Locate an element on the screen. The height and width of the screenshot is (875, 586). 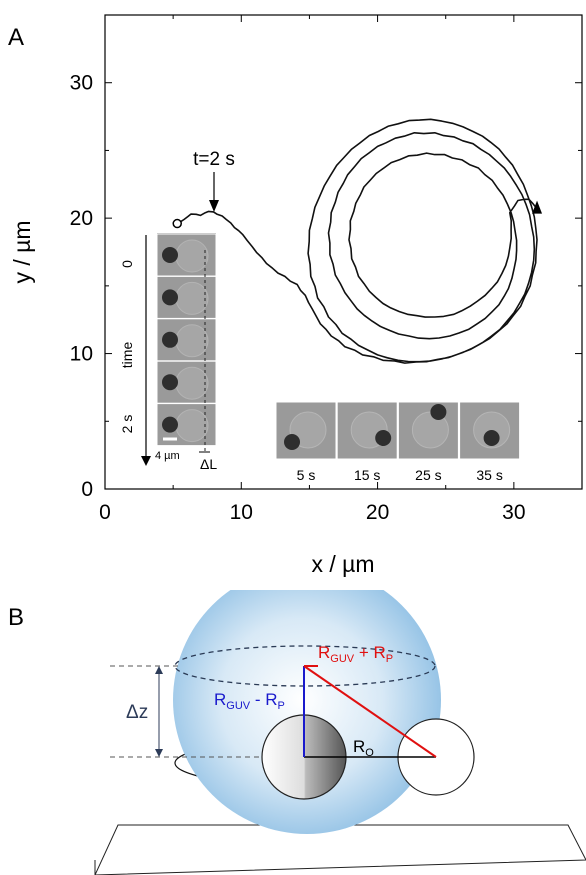
panel-b-label: B is located at coordinates (16, 617).